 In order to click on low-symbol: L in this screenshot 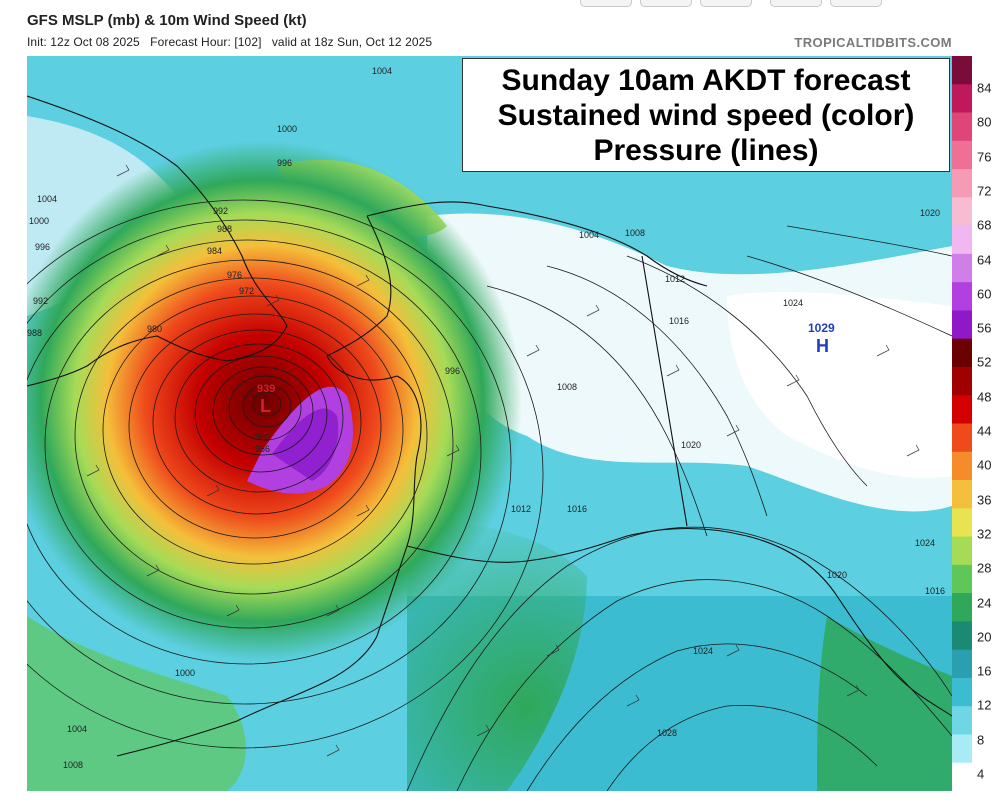, I will do `click(265, 406)`.